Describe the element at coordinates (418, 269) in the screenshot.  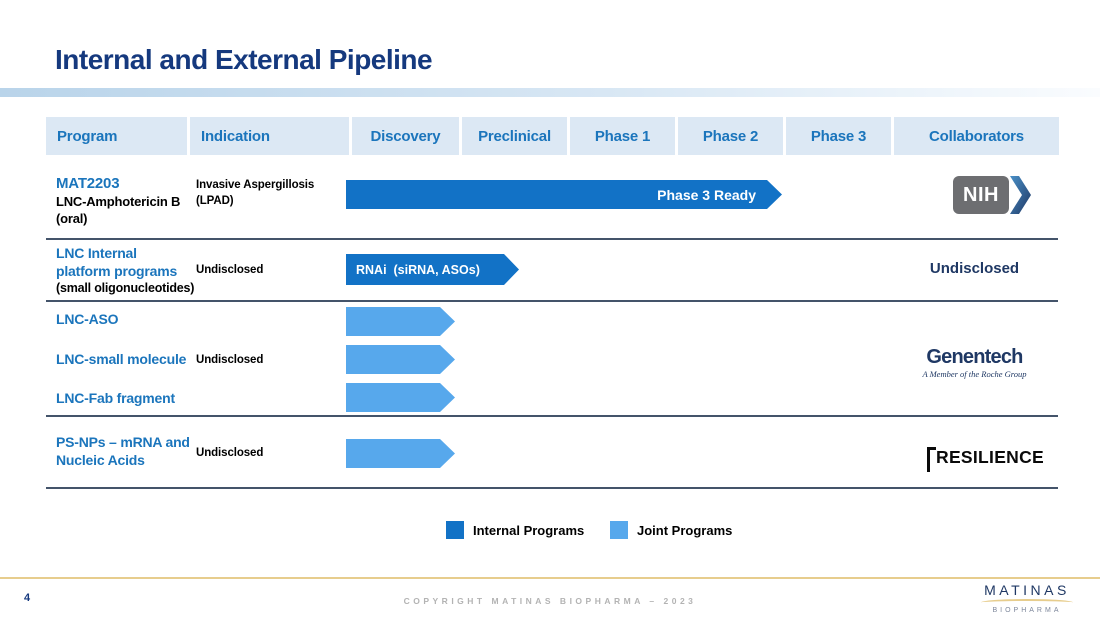
I see `stage-arrow-label: RNAi (siRNA, ASOs)` at that location.